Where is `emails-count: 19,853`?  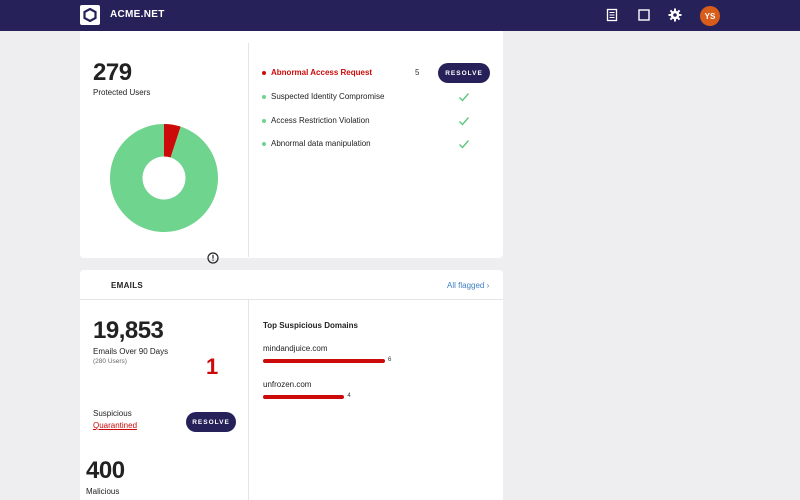
emails-count: 19,853 is located at coordinates (128, 330).